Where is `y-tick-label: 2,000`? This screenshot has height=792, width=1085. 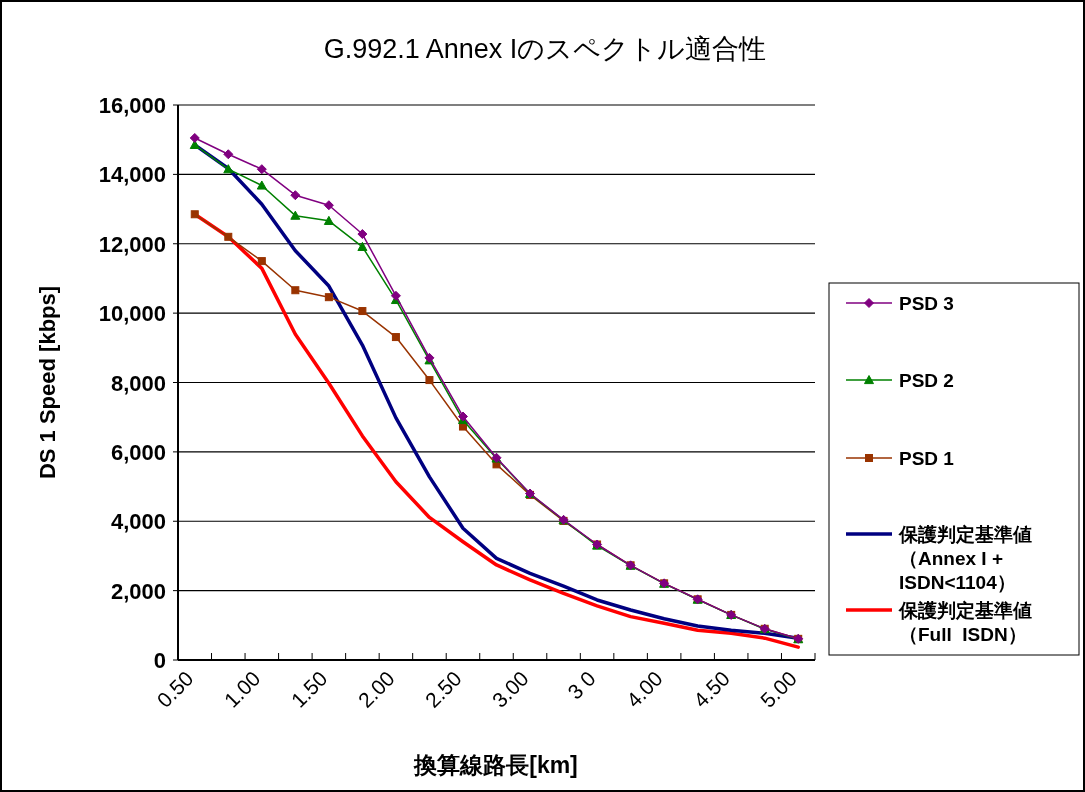 y-tick-label: 2,000 is located at coordinates (138, 591).